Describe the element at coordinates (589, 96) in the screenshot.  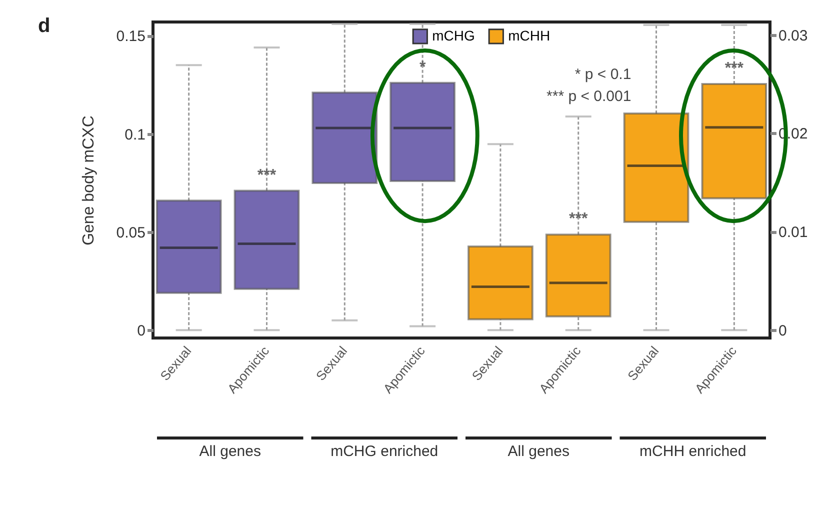
I see `annotation: *** p < 0.001` at that location.